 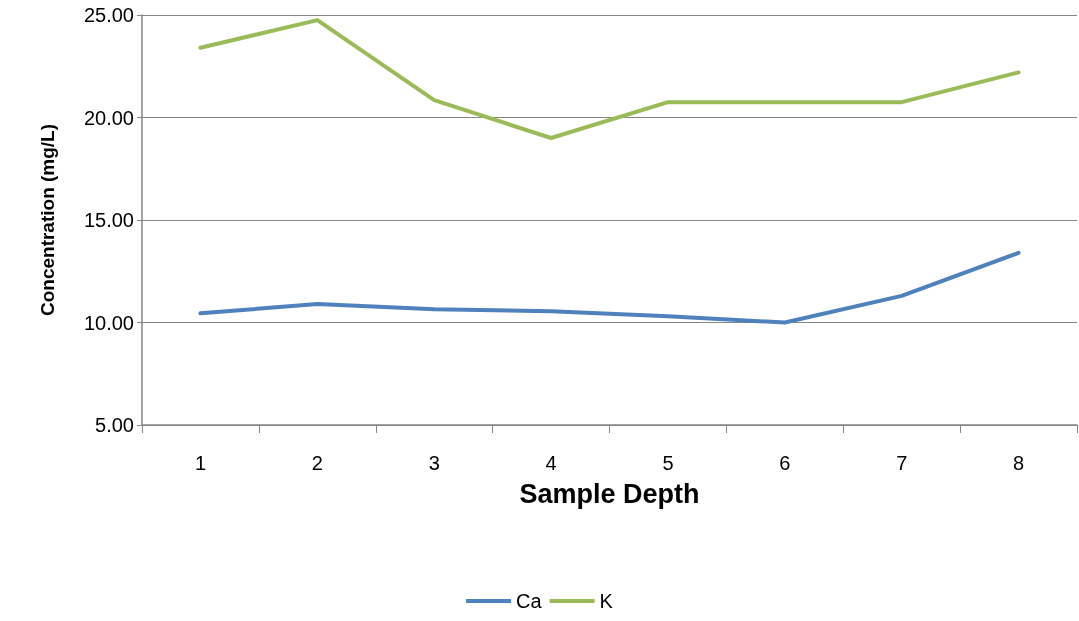 I want to click on x-tick-label: 1, so click(x=200, y=463).